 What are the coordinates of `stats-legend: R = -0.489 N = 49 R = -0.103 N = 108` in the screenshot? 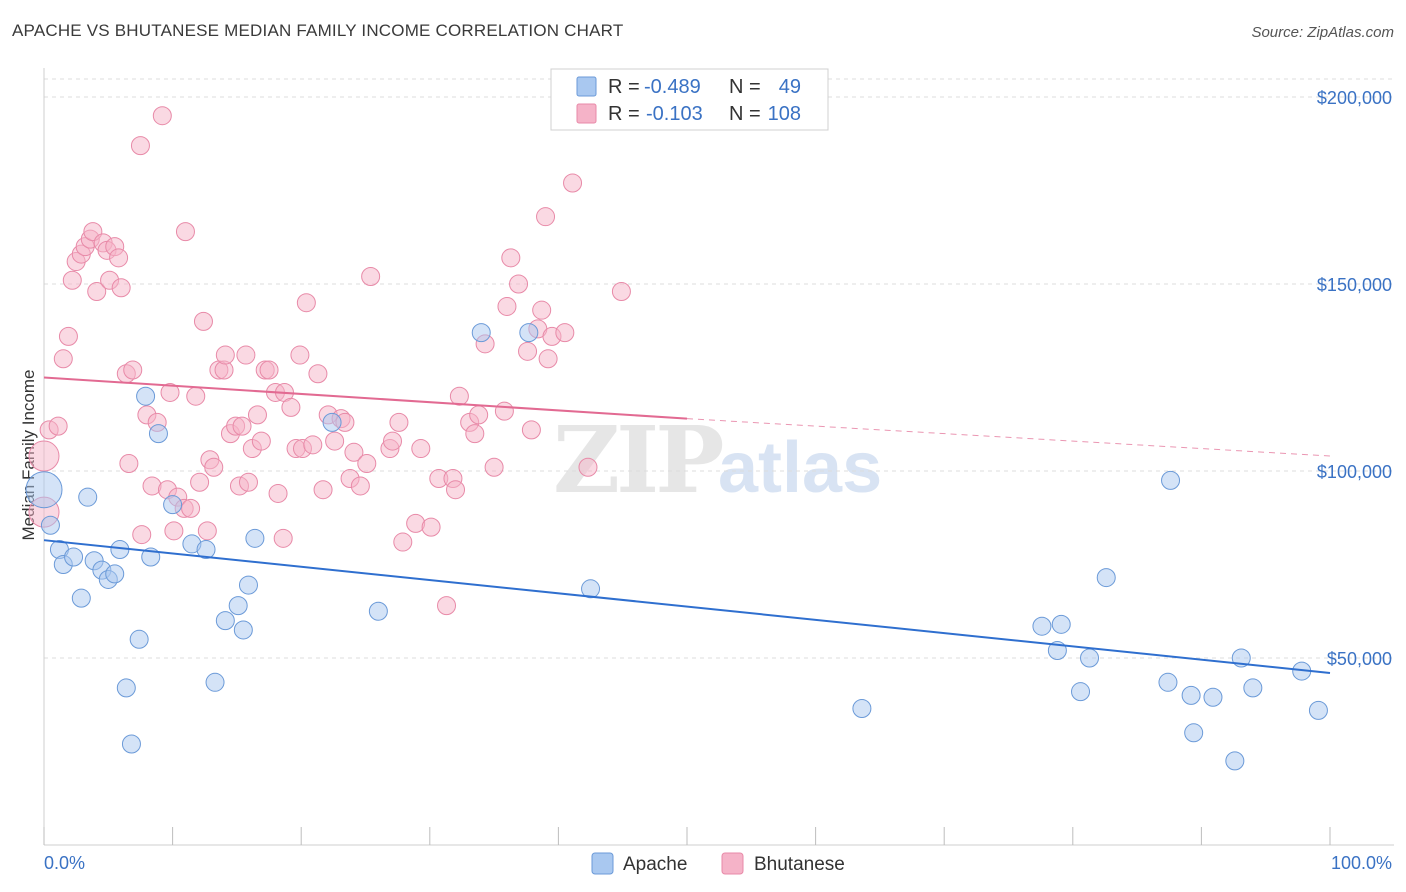 It's located at (689, 99).